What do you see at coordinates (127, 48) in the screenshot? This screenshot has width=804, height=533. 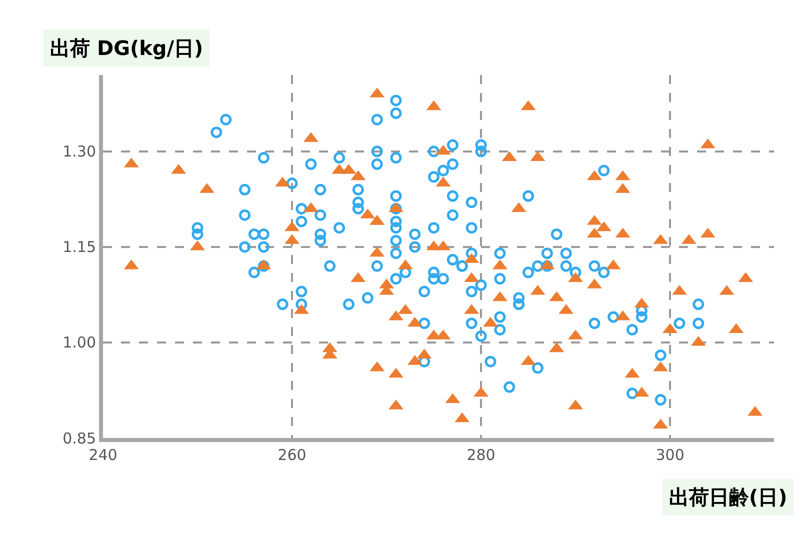 I see `y-axis-title: 出荷 DG(kg/日)` at bounding box center [127, 48].